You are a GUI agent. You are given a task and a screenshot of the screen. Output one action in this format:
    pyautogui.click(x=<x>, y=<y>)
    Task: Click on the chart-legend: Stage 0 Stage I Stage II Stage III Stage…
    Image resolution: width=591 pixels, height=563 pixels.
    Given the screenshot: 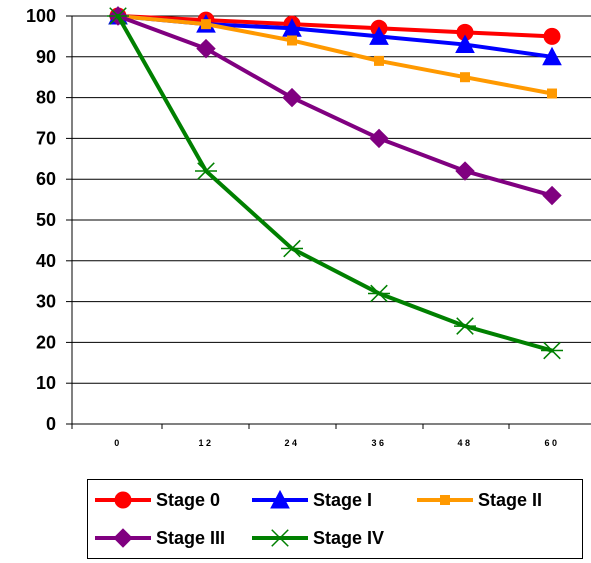 What is the action you would take?
    pyautogui.click(x=335, y=519)
    